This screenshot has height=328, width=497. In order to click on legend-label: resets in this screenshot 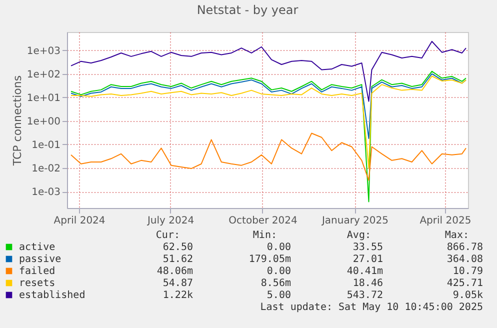, I will do `click(37, 283)`.